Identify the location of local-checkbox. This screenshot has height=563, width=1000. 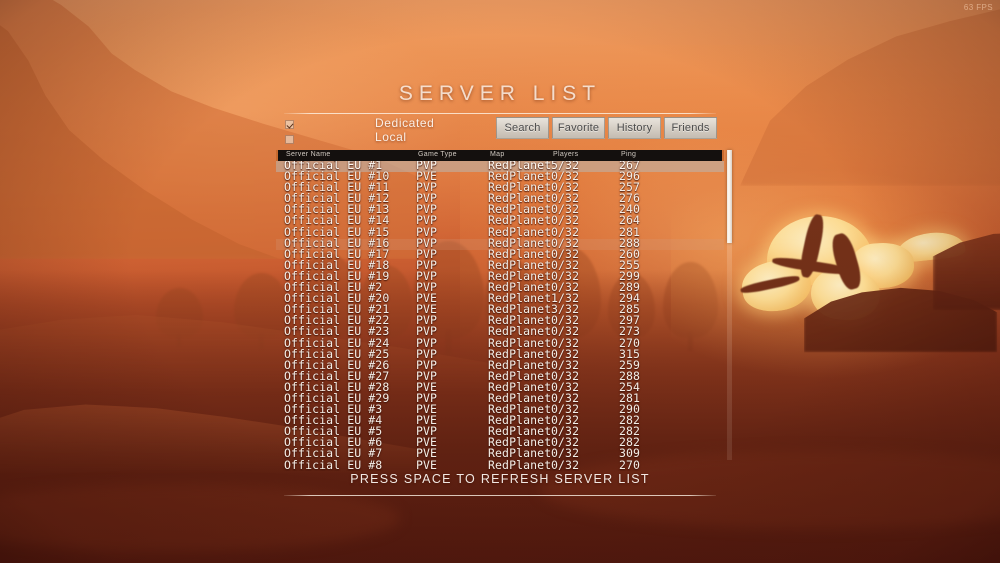
(289, 139).